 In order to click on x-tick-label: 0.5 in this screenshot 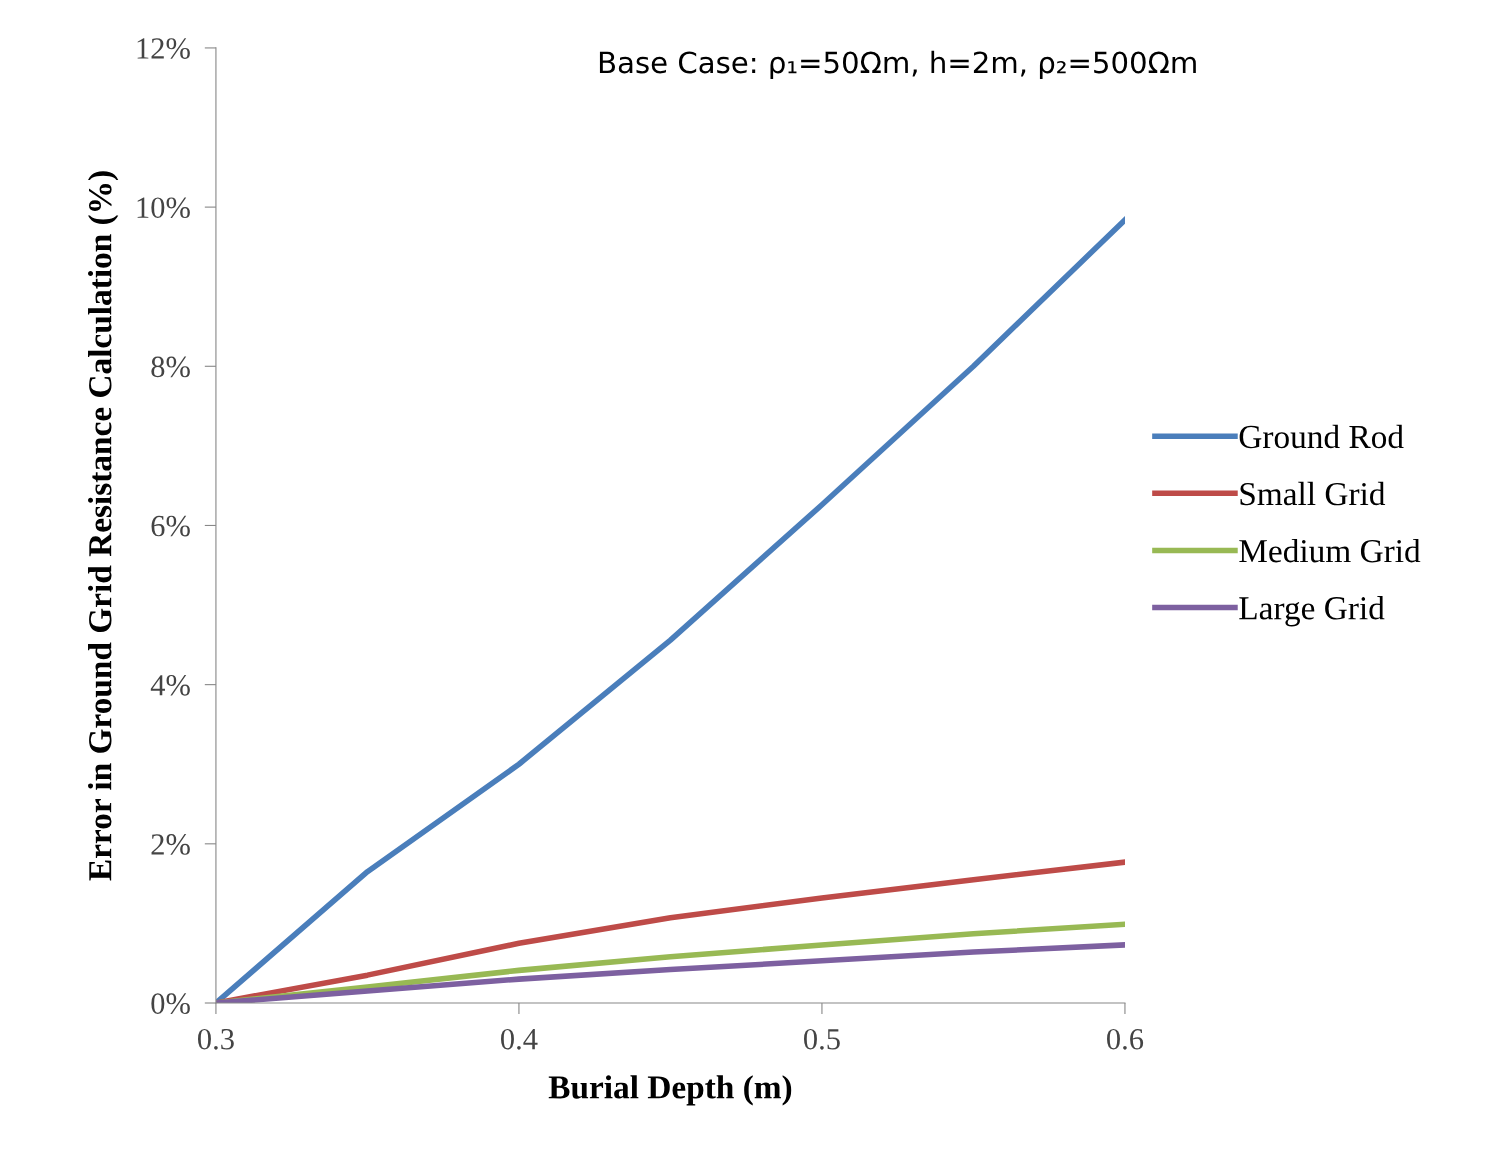, I will do `click(822, 1039)`.